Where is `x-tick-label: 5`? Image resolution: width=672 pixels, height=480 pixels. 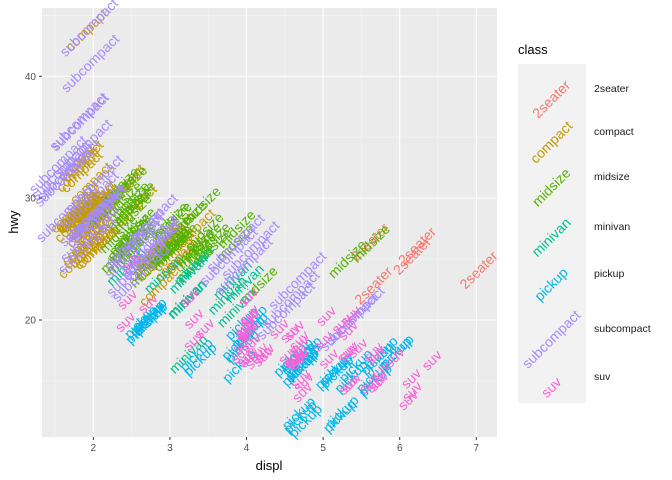
x-tick-label: 5 is located at coordinates (323, 448).